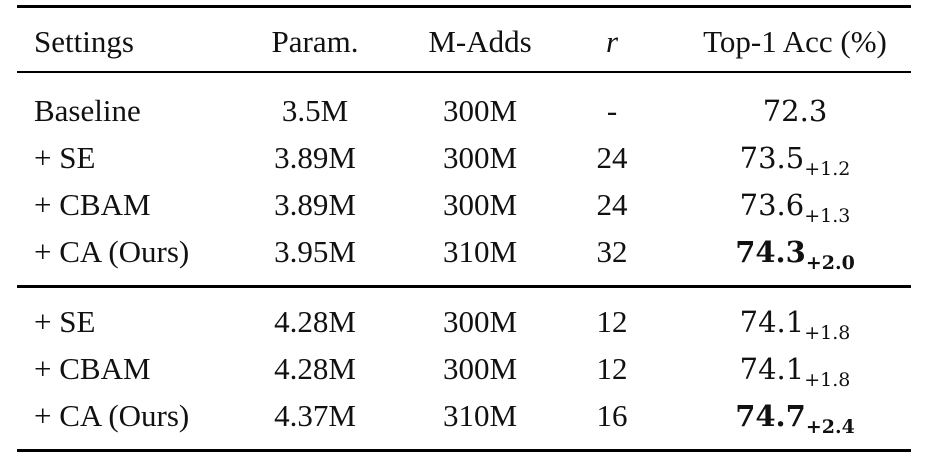  What do you see at coordinates (464, 286) in the screenshot?
I see `group-rule` at bounding box center [464, 286].